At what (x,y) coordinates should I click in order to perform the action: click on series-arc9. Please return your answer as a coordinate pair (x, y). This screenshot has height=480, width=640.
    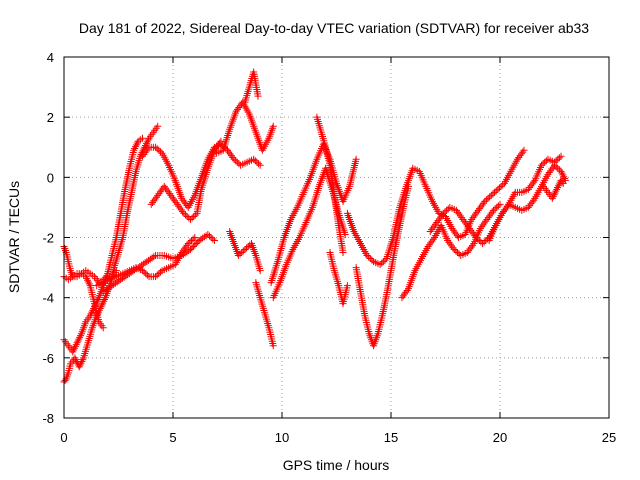
    Looking at the image, I should click on (245, 127).